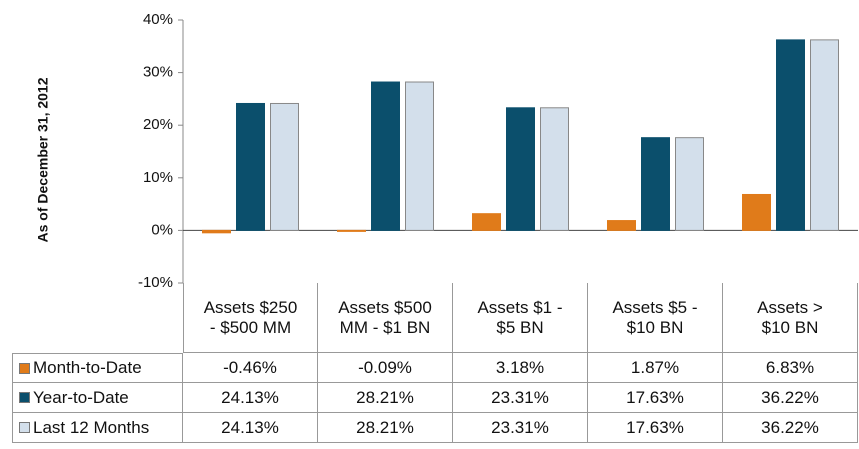 The height and width of the screenshot is (449, 859). What do you see at coordinates (655, 318) in the screenshot?
I see `category-label: Assets $5 - $10 BN` at bounding box center [655, 318].